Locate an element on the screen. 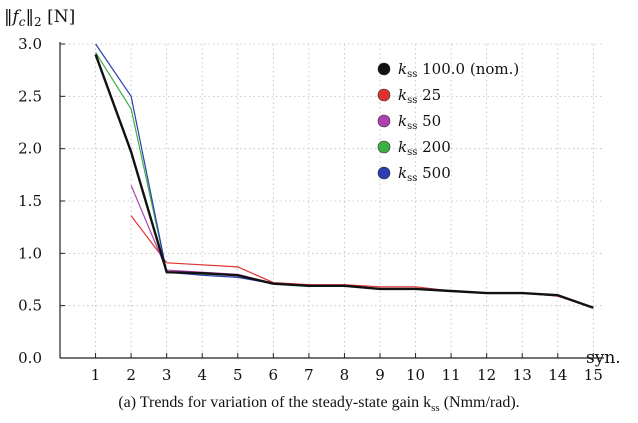 This screenshot has height=423, width=638. caption-end: (Nmm/rad). is located at coordinates (479, 402).